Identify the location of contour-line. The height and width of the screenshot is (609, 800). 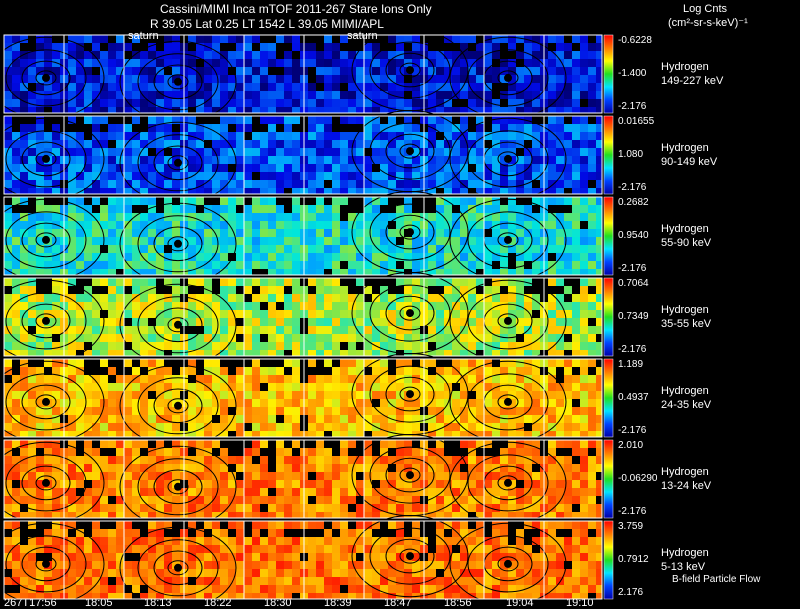
(410, 313).